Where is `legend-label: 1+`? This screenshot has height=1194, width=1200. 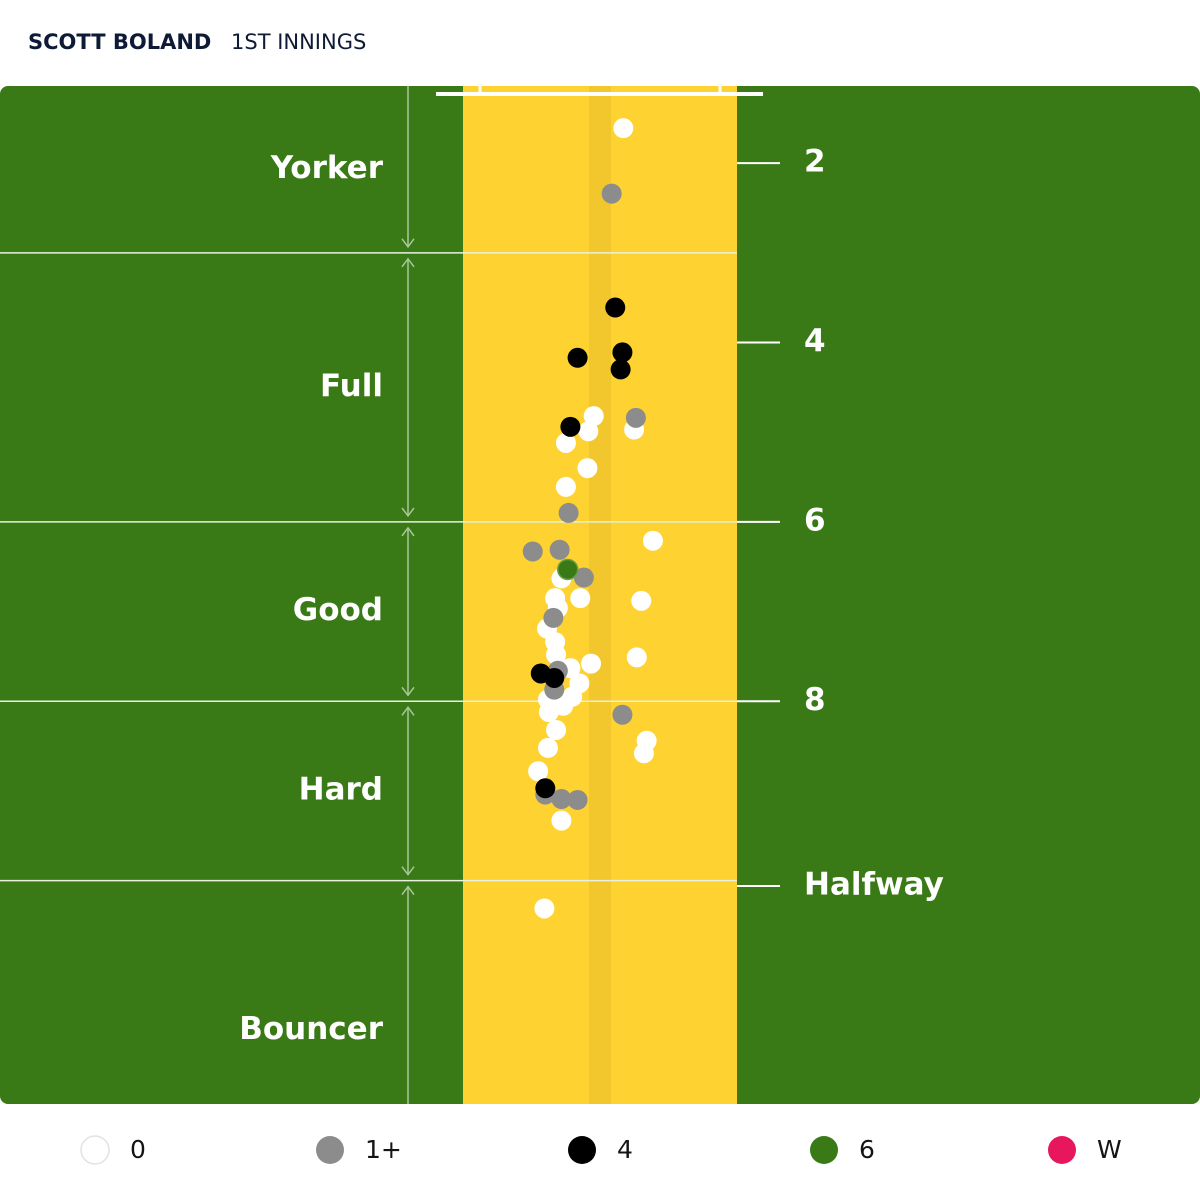 legend-label: 1+ is located at coordinates (383, 1149).